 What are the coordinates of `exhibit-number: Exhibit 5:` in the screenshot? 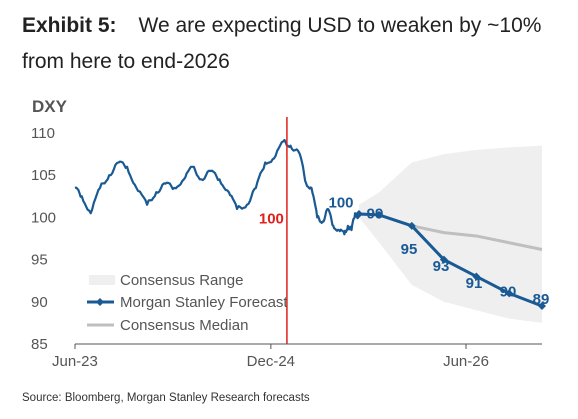 It's located at (69, 25).